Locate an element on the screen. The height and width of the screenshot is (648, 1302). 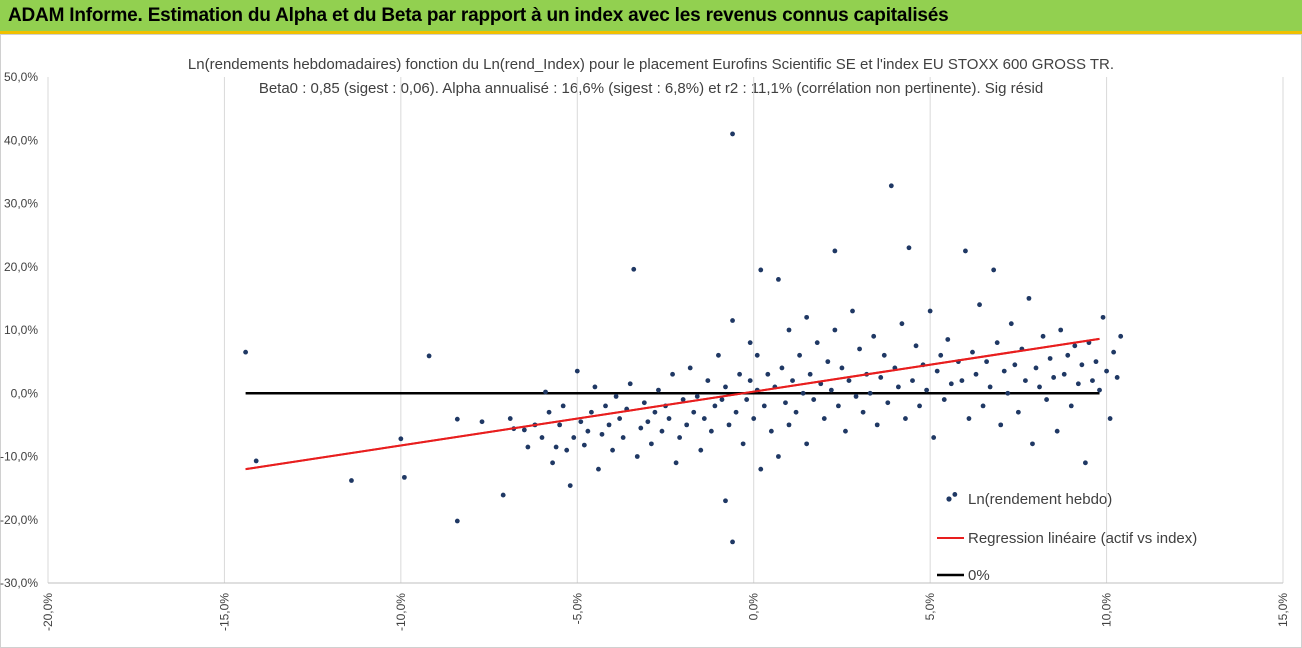
y-tick-label: 40,0% is located at coordinates (21, 140).